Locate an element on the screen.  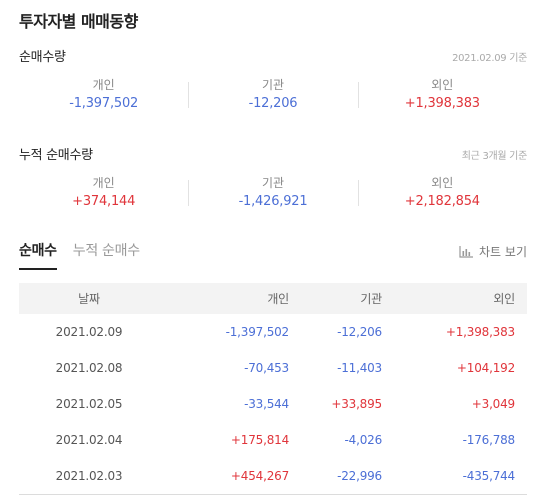
summary-institution: 기관 -1,426,921 is located at coordinates (272, 194).